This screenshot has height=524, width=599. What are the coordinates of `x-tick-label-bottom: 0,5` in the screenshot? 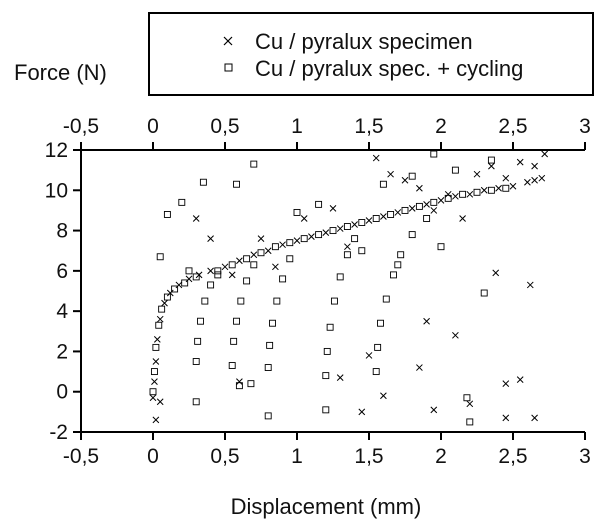 It's located at (224, 456).